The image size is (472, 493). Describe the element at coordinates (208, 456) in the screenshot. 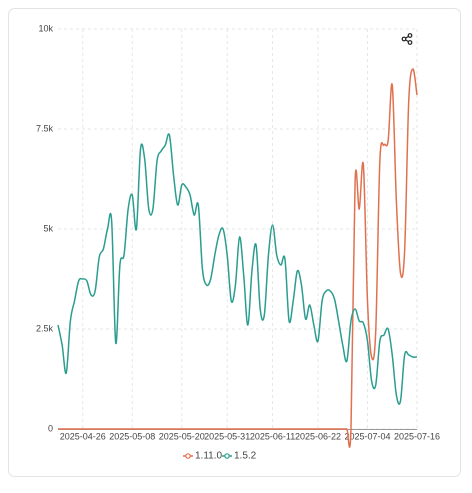

I see `legend-label: 1.11.0` at that location.